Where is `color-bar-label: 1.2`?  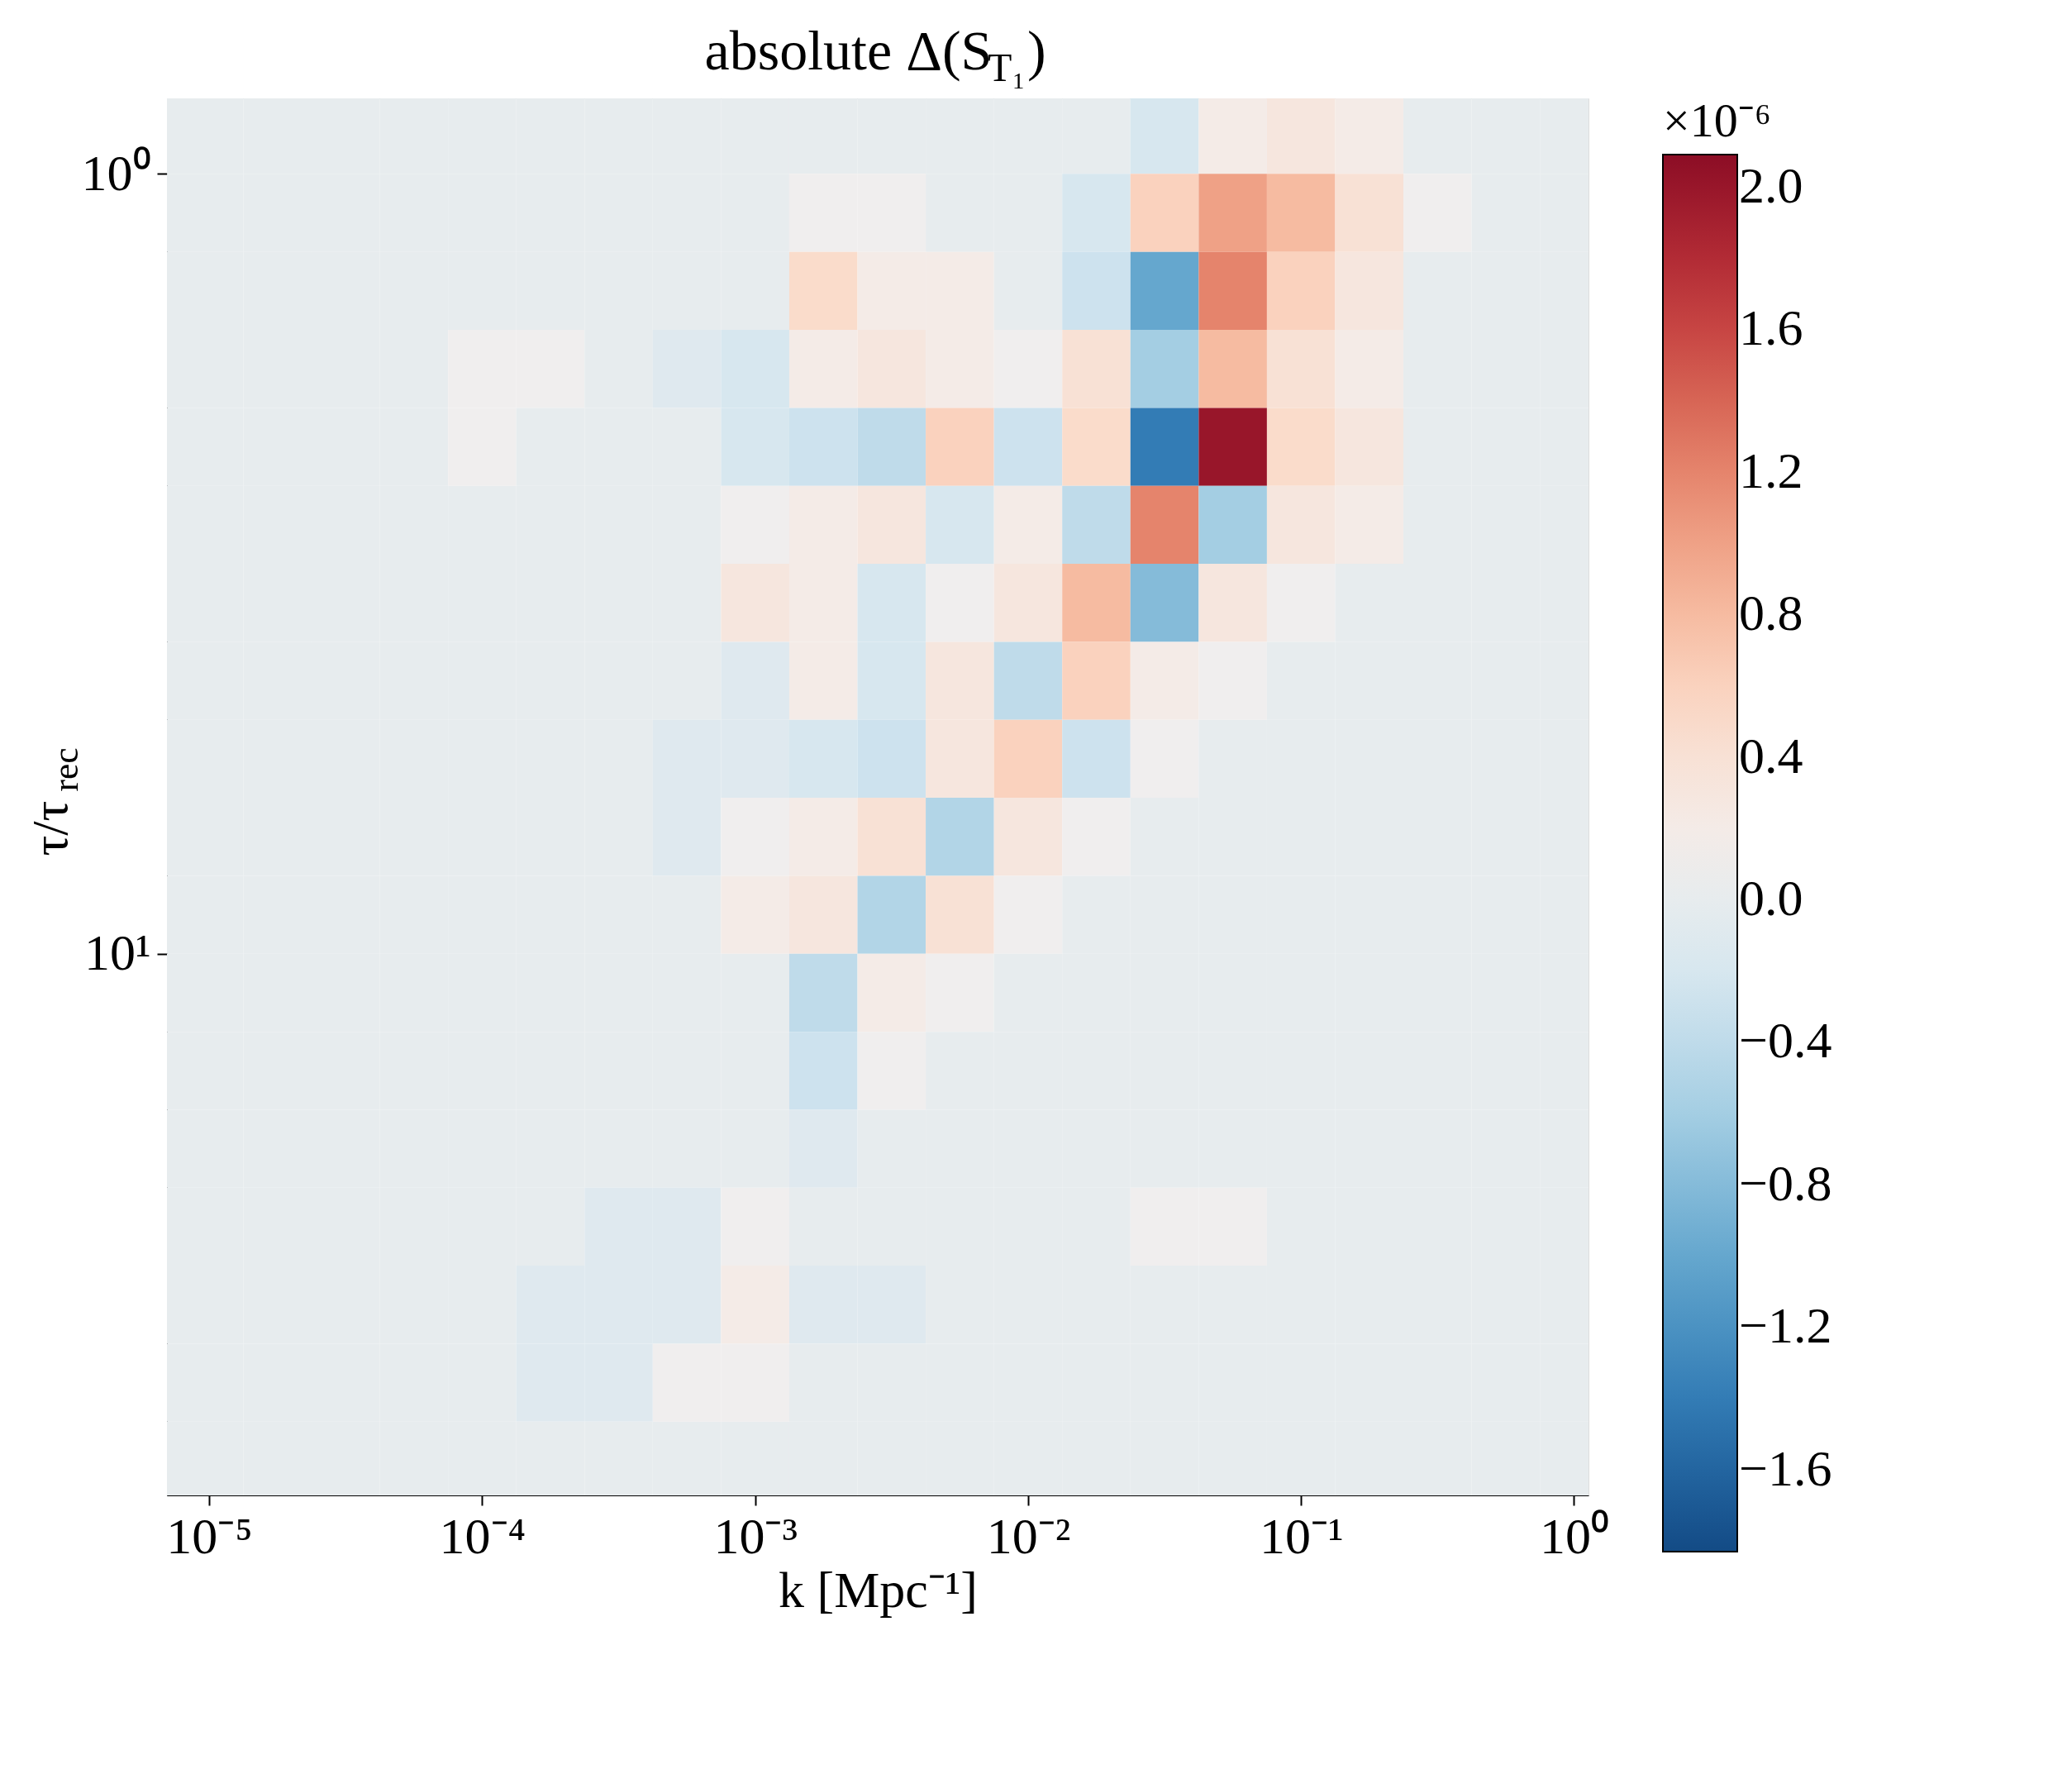 color-bar-label: 1.2 is located at coordinates (1771, 470).